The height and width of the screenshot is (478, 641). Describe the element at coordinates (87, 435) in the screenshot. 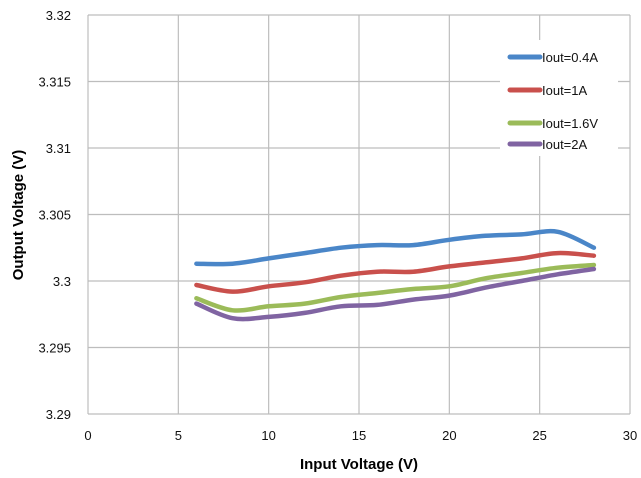

I see `x-tick-label: 0` at that location.